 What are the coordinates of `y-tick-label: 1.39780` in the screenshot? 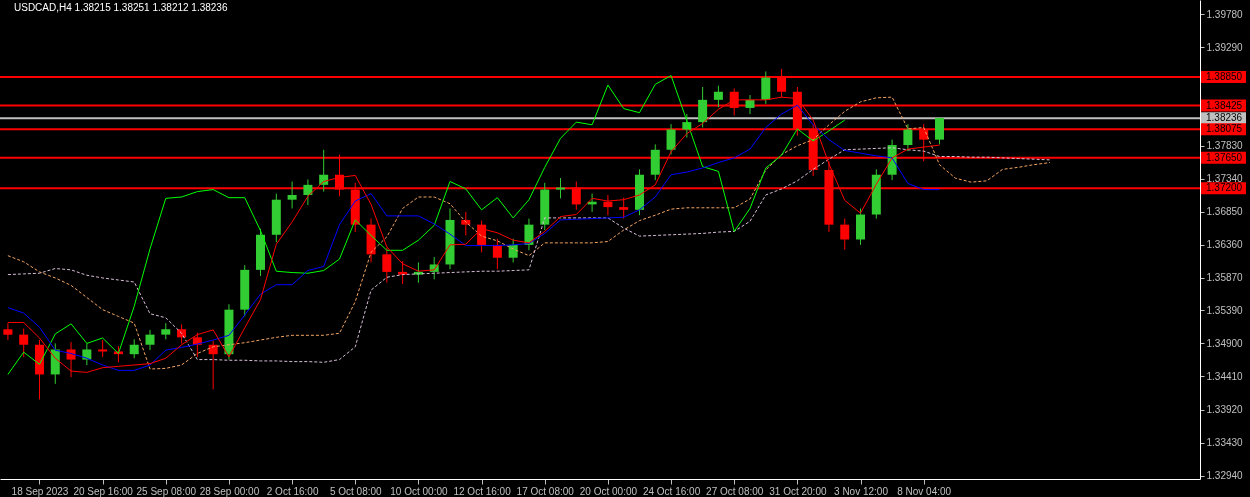 It's located at (1225, 14).